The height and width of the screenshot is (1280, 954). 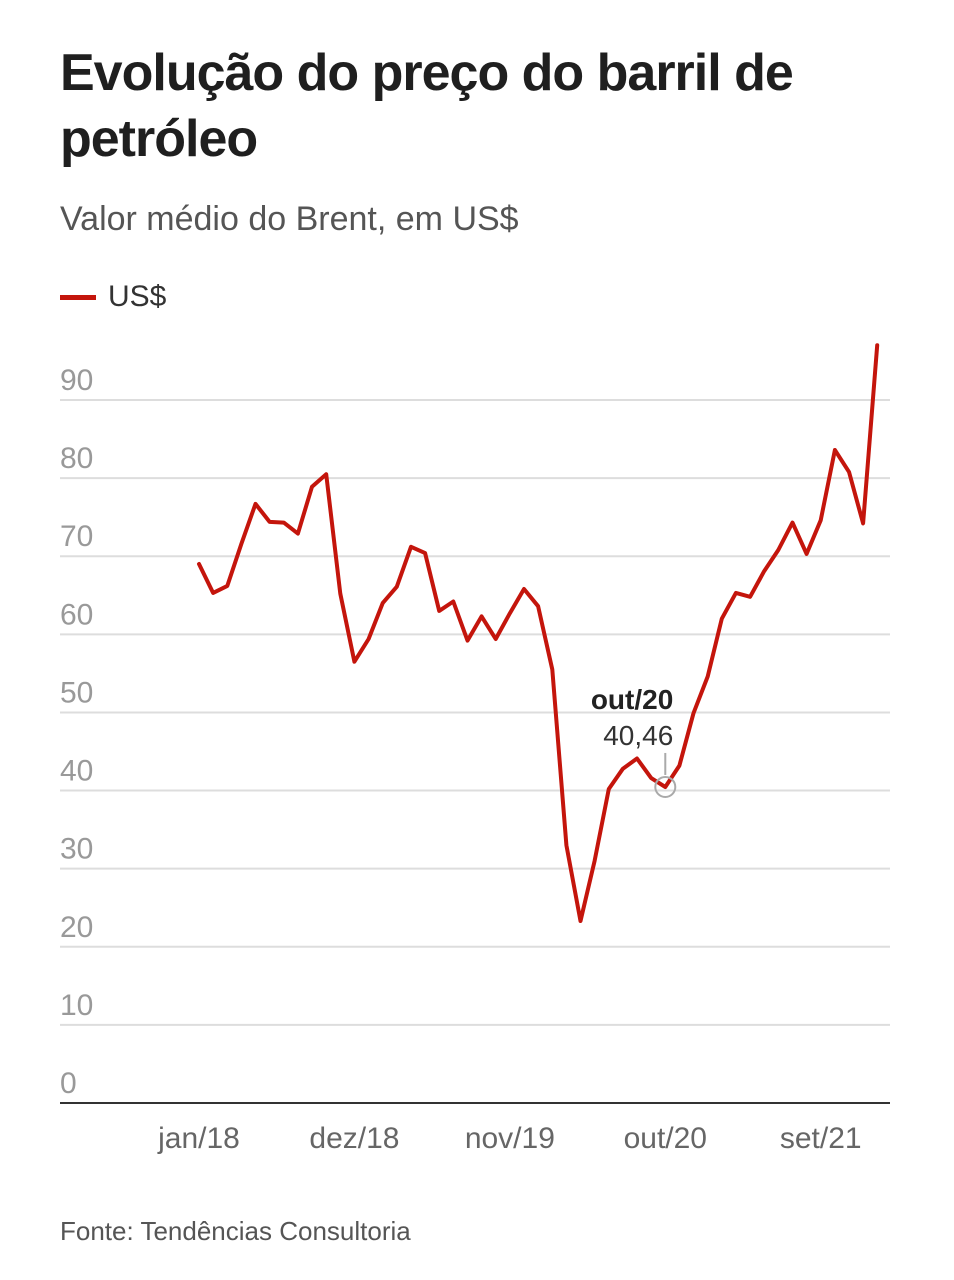 What do you see at coordinates (665, 1138) in the screenshot?
I see `x-tick-label-out-20: out/20` at bounding box center [665, 1138].